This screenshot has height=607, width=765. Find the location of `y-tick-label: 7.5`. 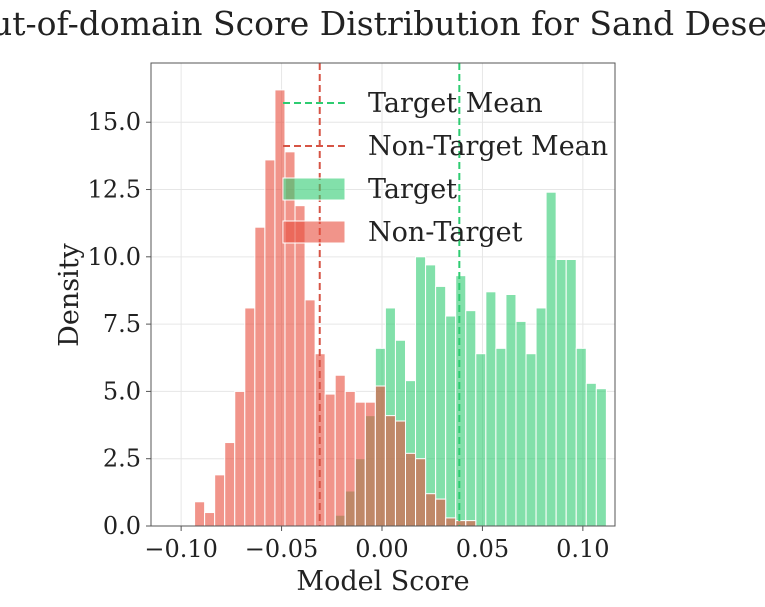

y-tick-label: 7.5 is located at coordinates (122, 324).